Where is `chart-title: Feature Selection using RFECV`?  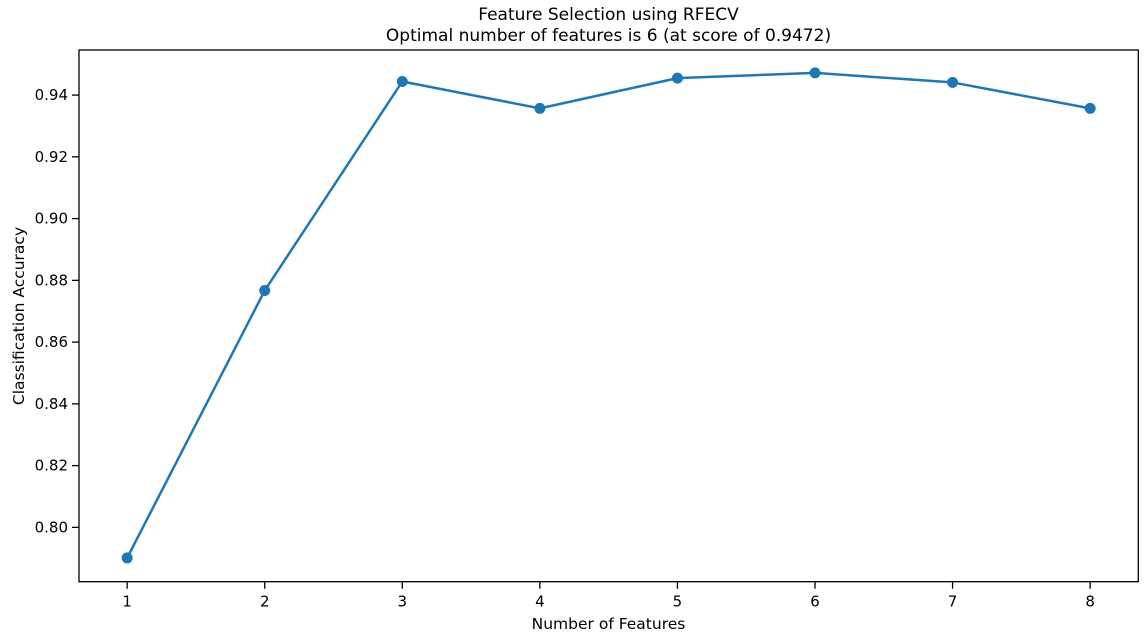 chart-title: Feature Selection using RFECV is located at coordinates (608, 15).